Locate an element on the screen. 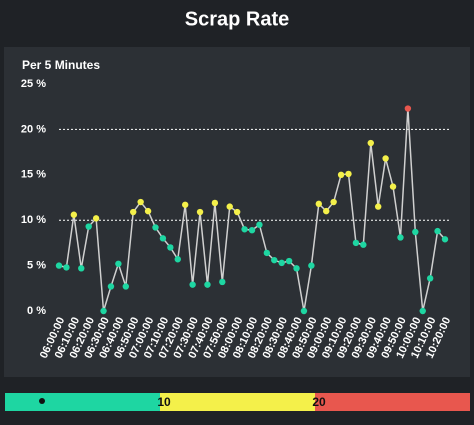 The height and width of the screenshot is (425, 474). y-tick-label: 10 % is located at coordinates (33, 220).